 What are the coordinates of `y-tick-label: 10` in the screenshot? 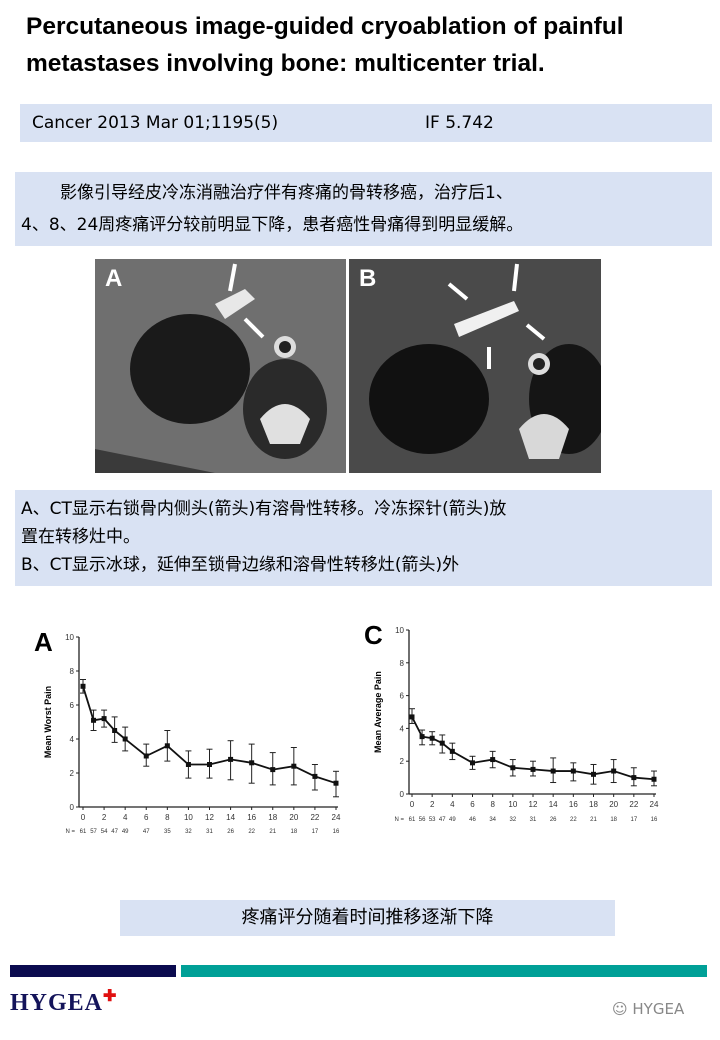 It's located at (399, 630).